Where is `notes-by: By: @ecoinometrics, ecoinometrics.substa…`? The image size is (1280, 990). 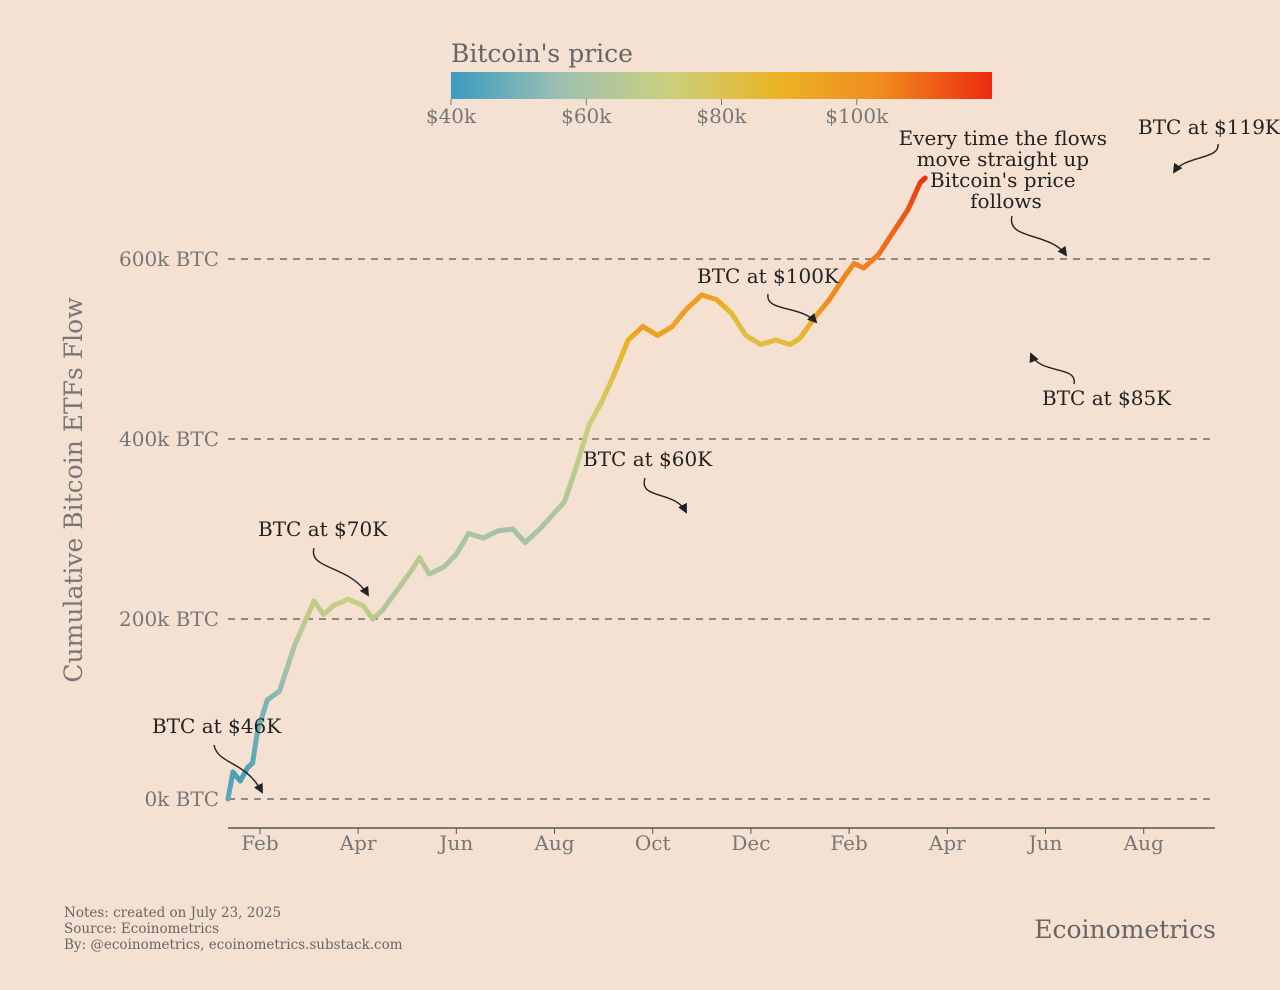
notes-by: By: @ecoinometrics, ecoinometrics.substa… is located at coordinates (233, 945).